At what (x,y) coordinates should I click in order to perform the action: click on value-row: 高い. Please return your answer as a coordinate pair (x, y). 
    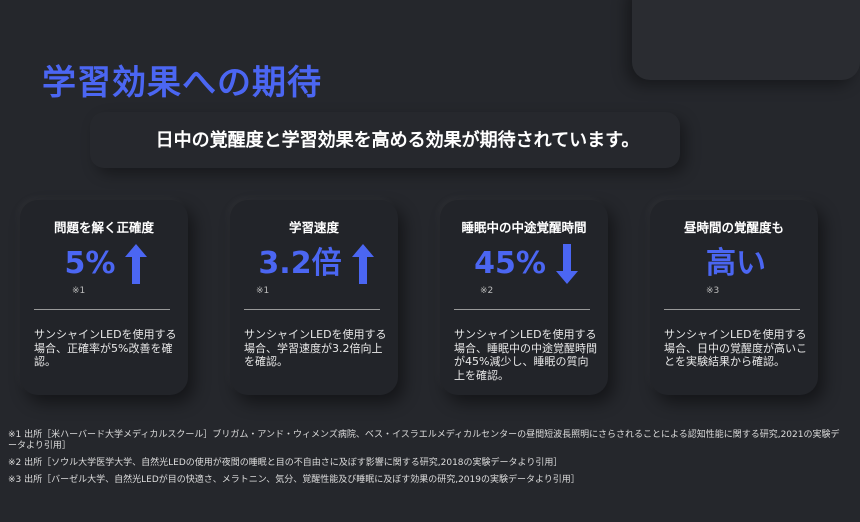
    Looking at the image, I should click on (736, 264).